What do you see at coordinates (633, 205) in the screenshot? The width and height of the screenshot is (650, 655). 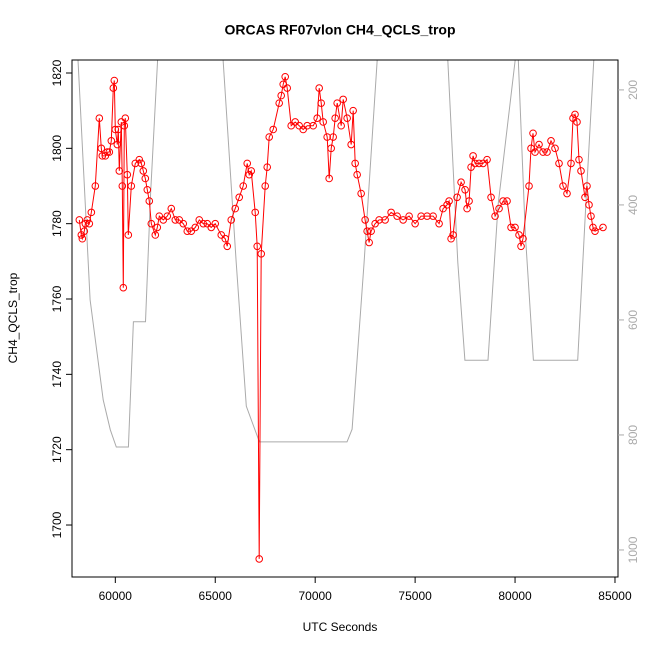 I see `y2-tick-label: 400` at bounding box center [633, 205].